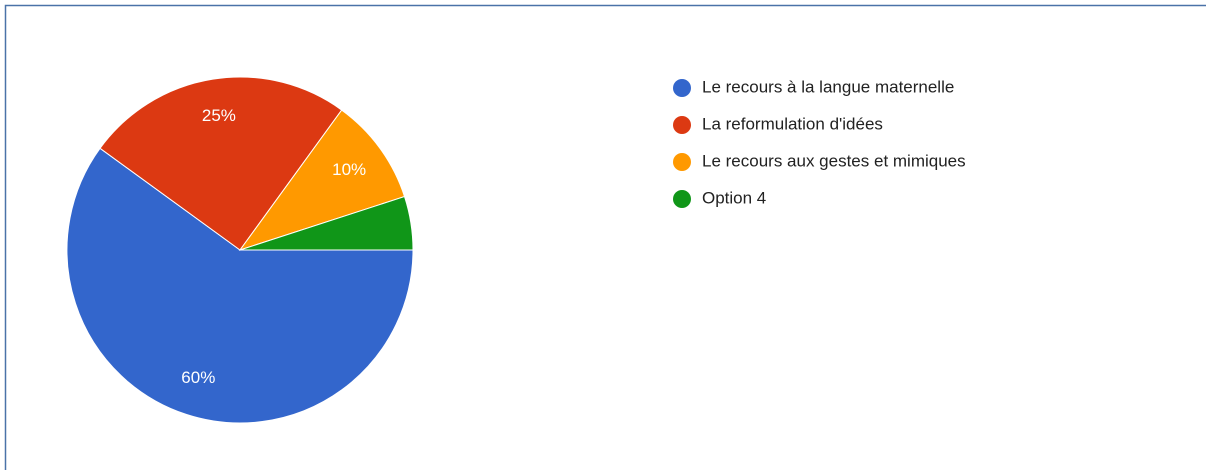  What do you see at coordinates (219, 115) in the screenshot?
I see `slice-label: 25%` at bounding box center [219, 115].